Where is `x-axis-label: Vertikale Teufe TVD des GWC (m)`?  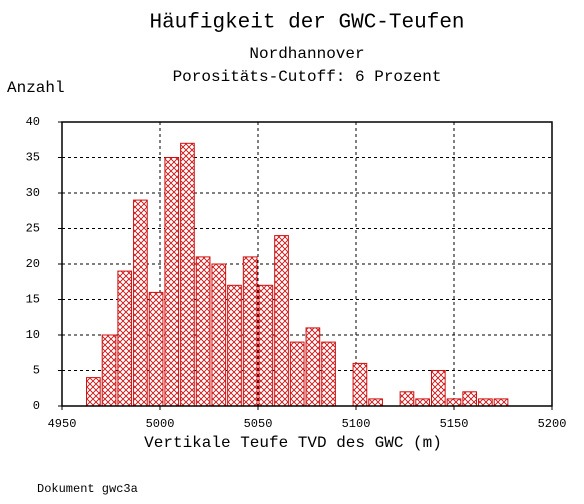
x-axis-label: Vertikale Teufe TVD des GWC (m) is located at coordinates (293, 443).